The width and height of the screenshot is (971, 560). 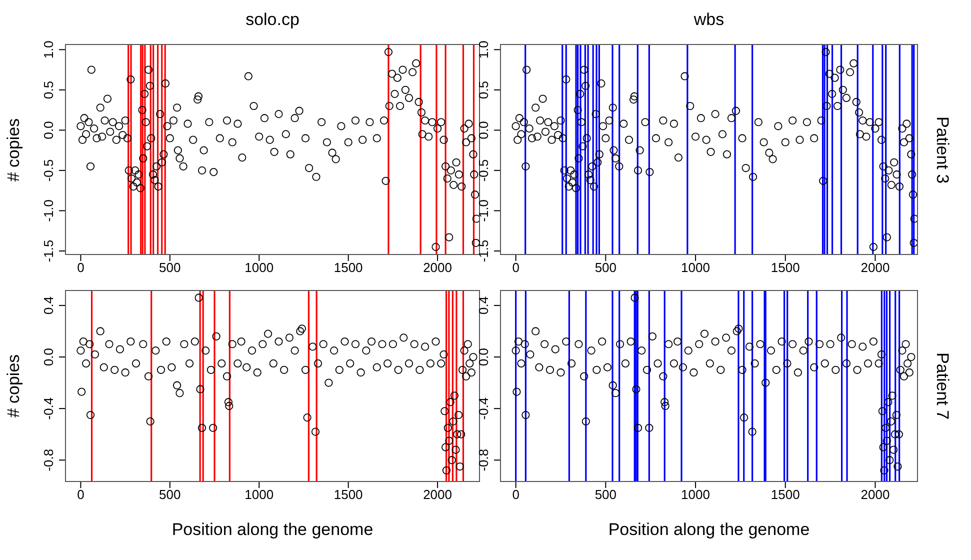 I want to click on text: Patient 7, so click(x=942, y=386).